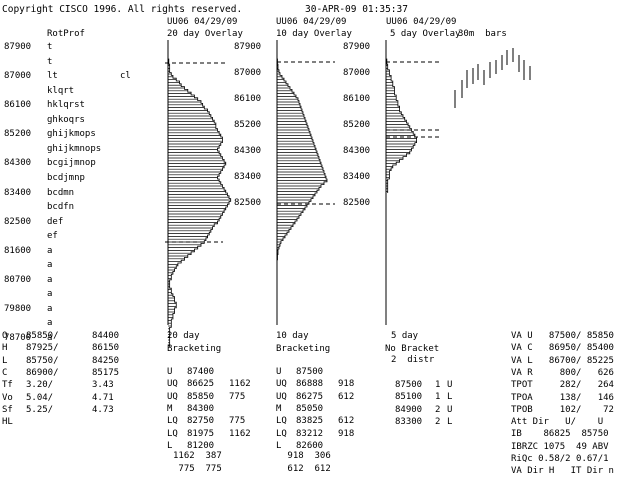 This screenshot has height=480, width=640. I want to click on right-stat-row: VA C 86950/ 85400, so click(562, 348).